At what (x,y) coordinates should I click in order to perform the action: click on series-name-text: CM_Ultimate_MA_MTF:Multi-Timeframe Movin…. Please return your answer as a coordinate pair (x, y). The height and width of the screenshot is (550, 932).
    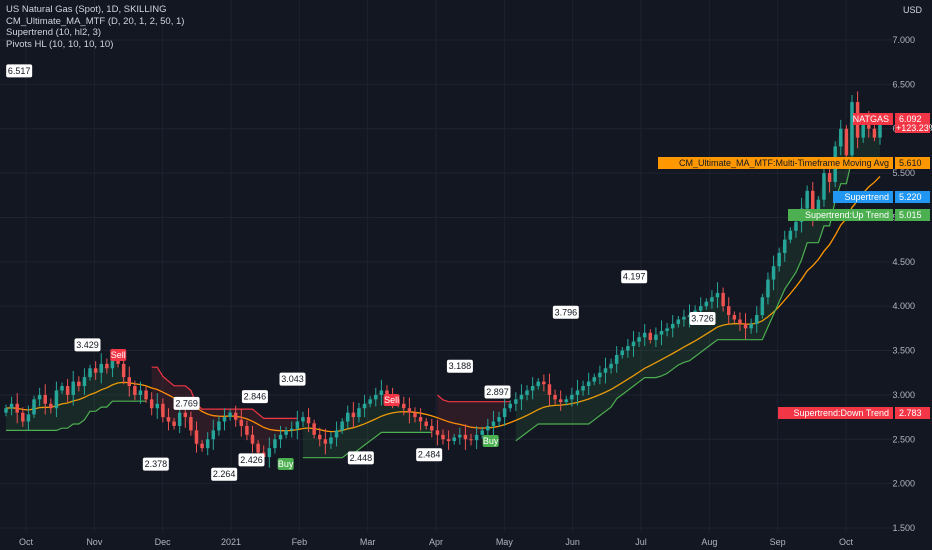
    Looking at the image, I should click on (784, 163).